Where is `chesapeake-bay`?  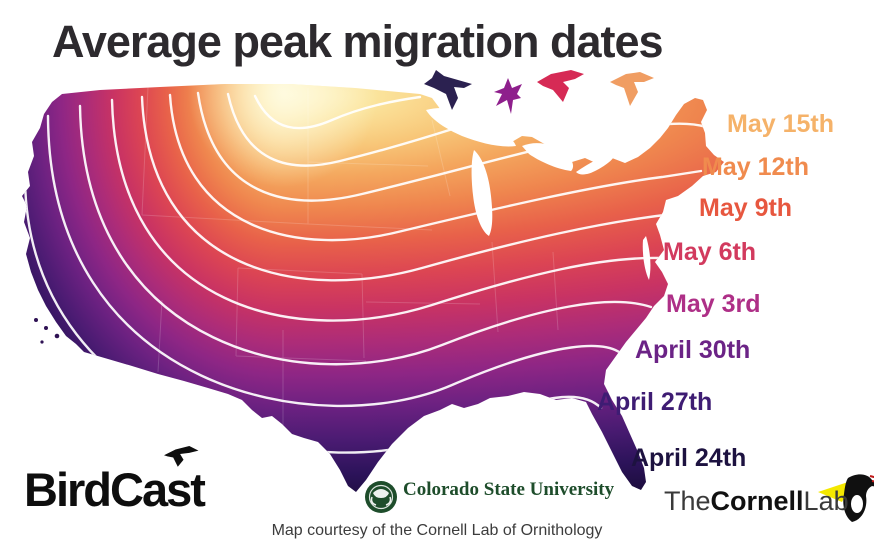 chesapeake-bay is located at coordinates (646, 258).